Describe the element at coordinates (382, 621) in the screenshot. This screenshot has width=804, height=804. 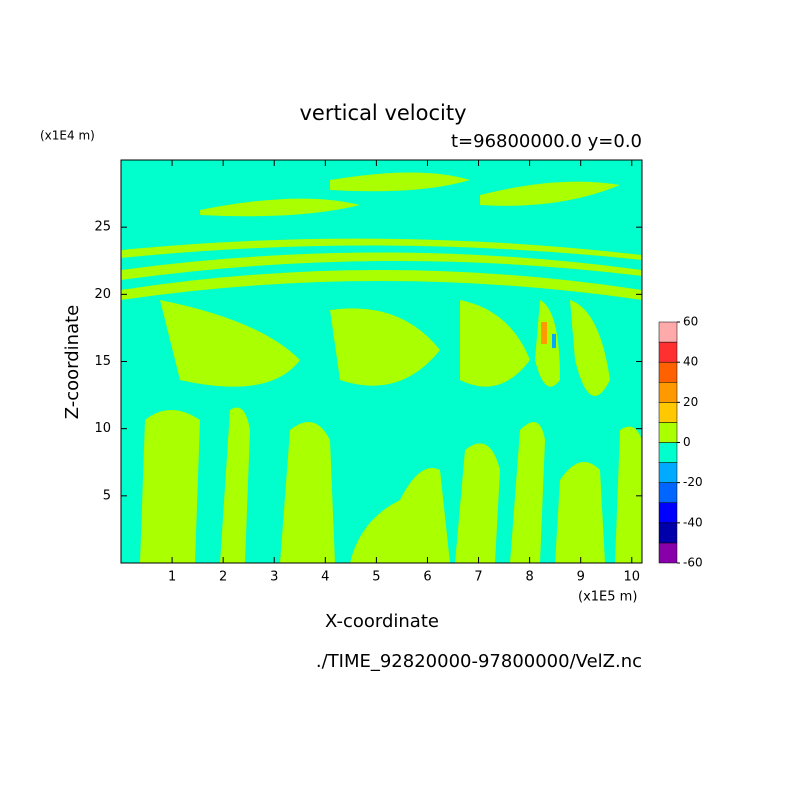
I see `x-axis-label: X-coordinate` at that location.